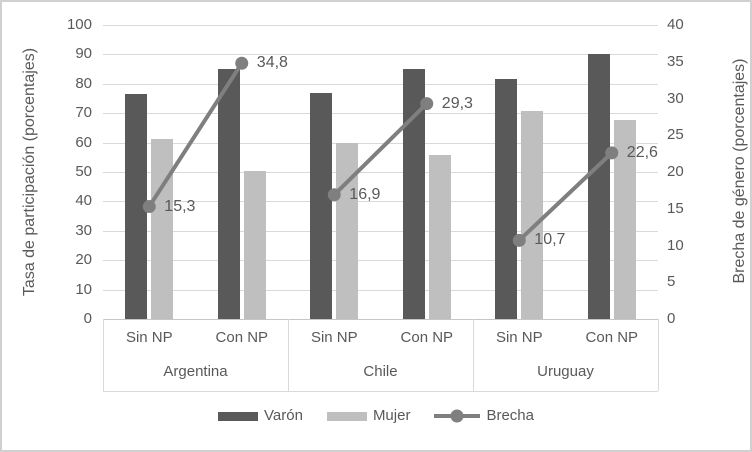  What do you see at coordinates (457, 103) in the screenshot?
I see `brecha-data-label: 29,3` at bounding box center [457, 103].